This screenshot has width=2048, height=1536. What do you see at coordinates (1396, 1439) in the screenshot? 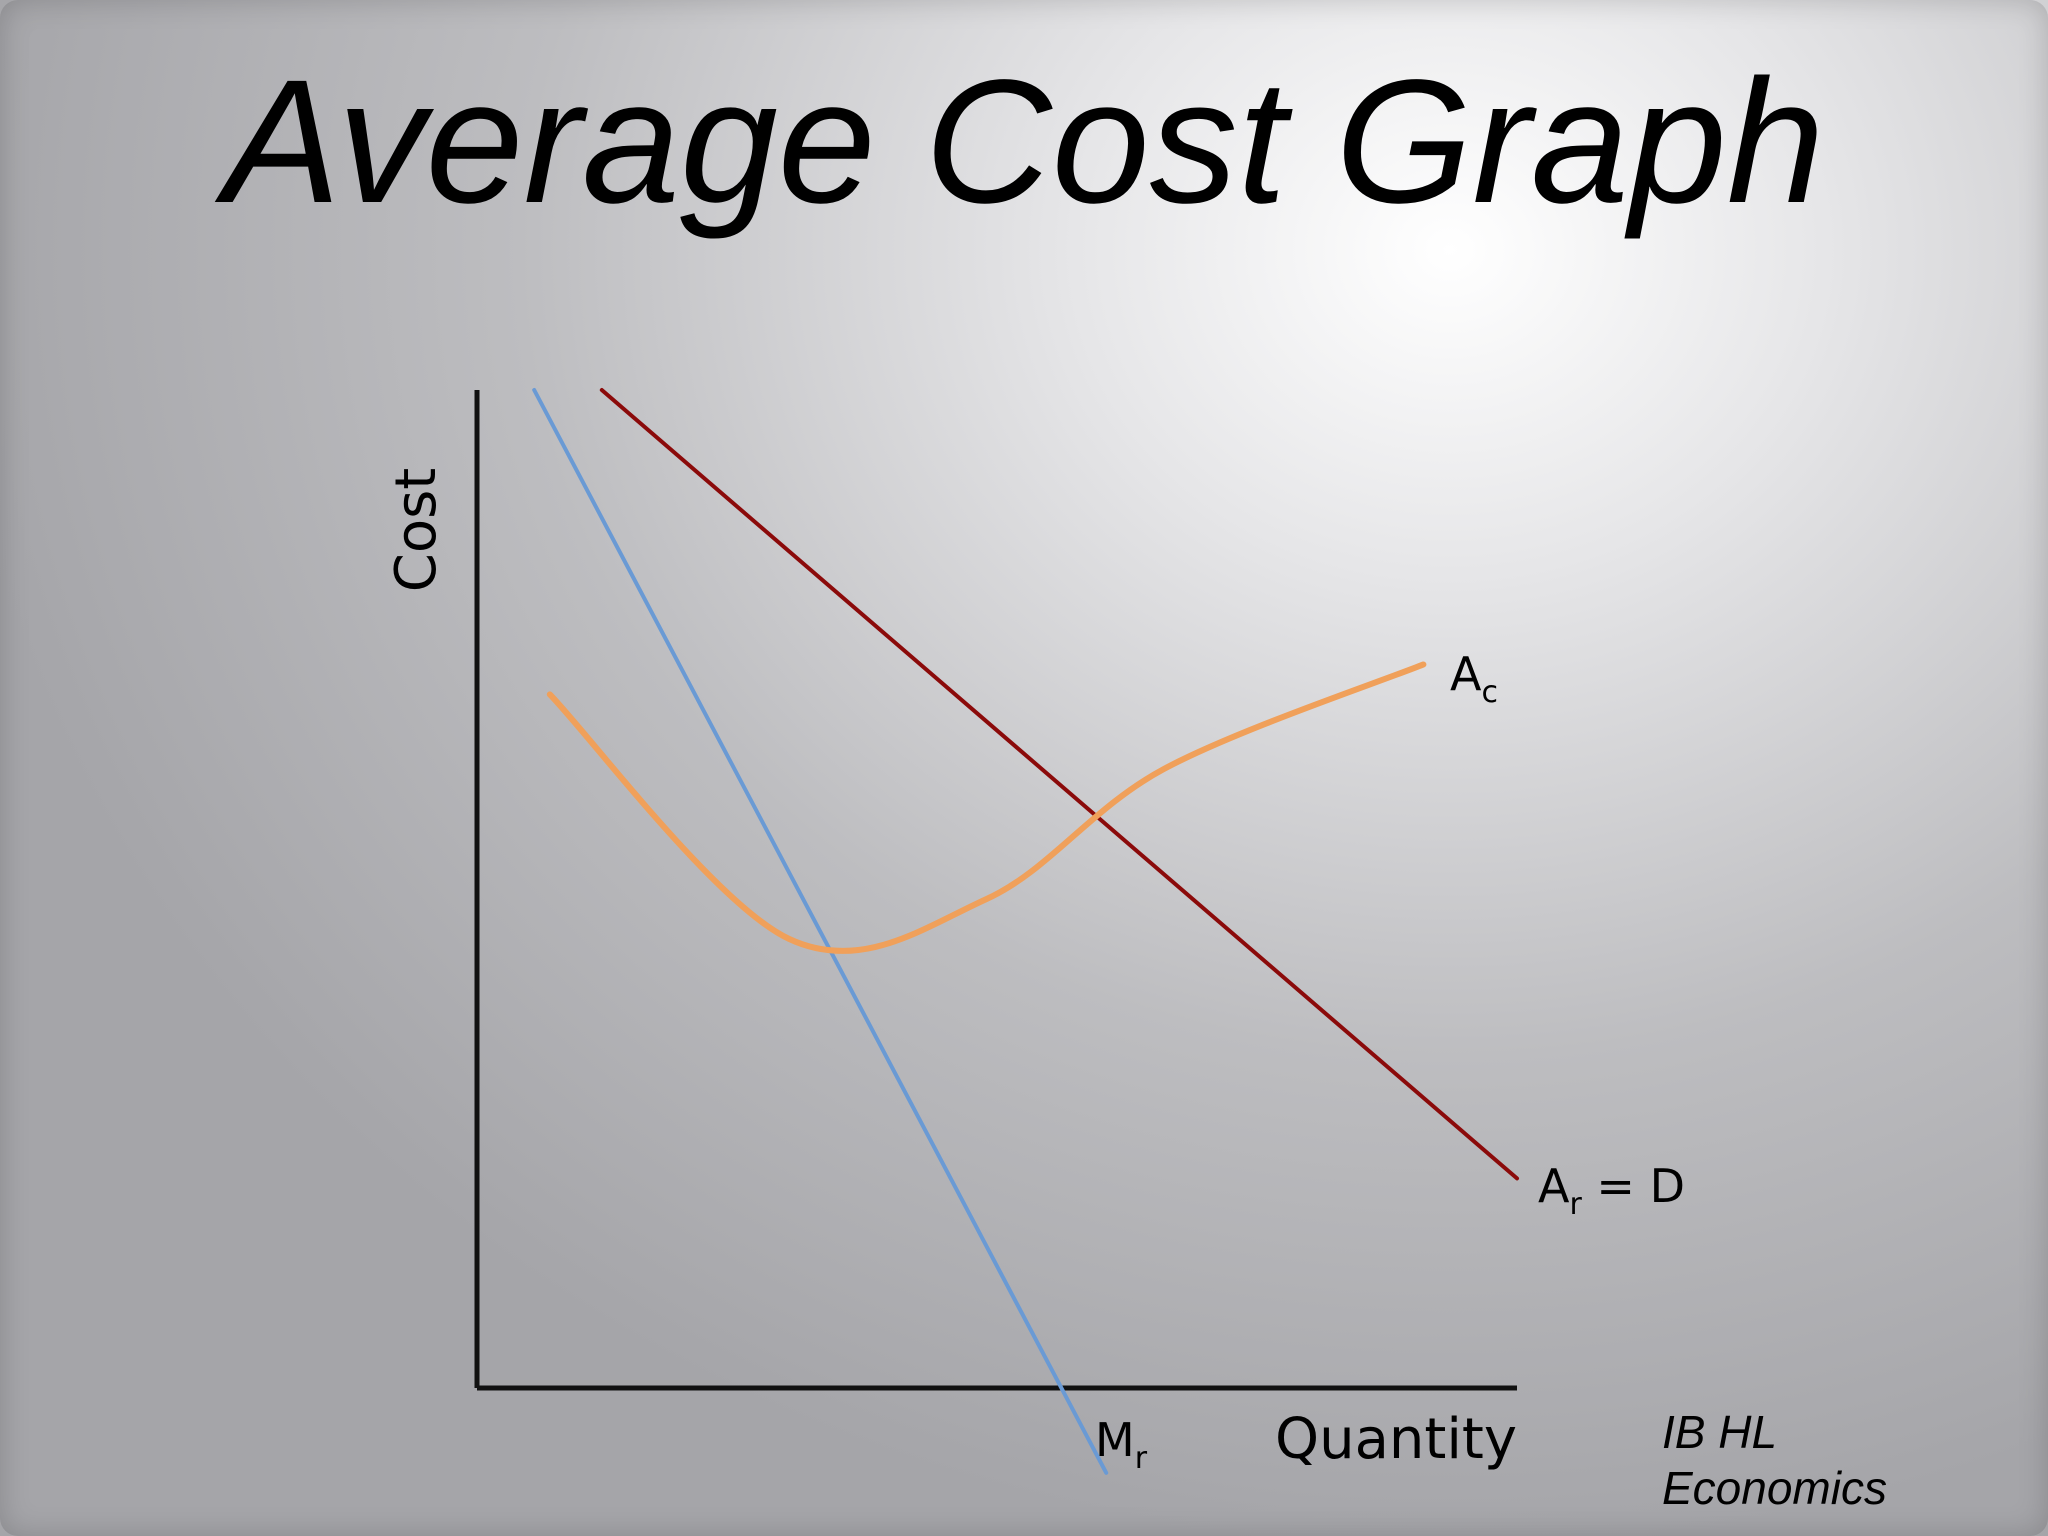
I see `x-axis-label: Quantity` at bounding box center [1396, 1439].